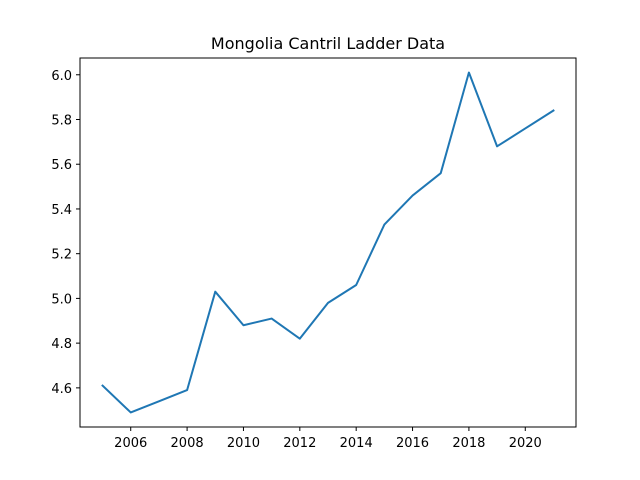  I want to click on x-tick-label: 2014, so click(356, 443).